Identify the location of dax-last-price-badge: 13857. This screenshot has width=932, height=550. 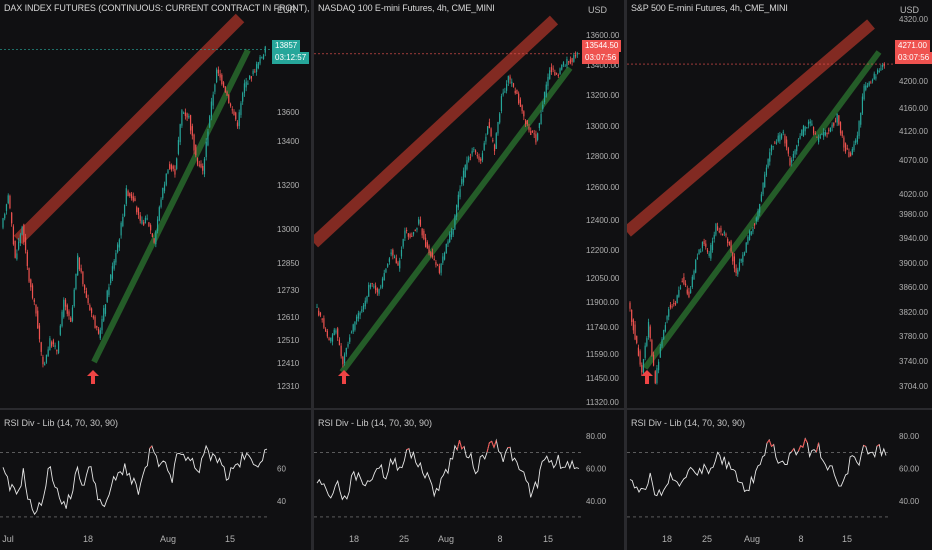
(286, 46).